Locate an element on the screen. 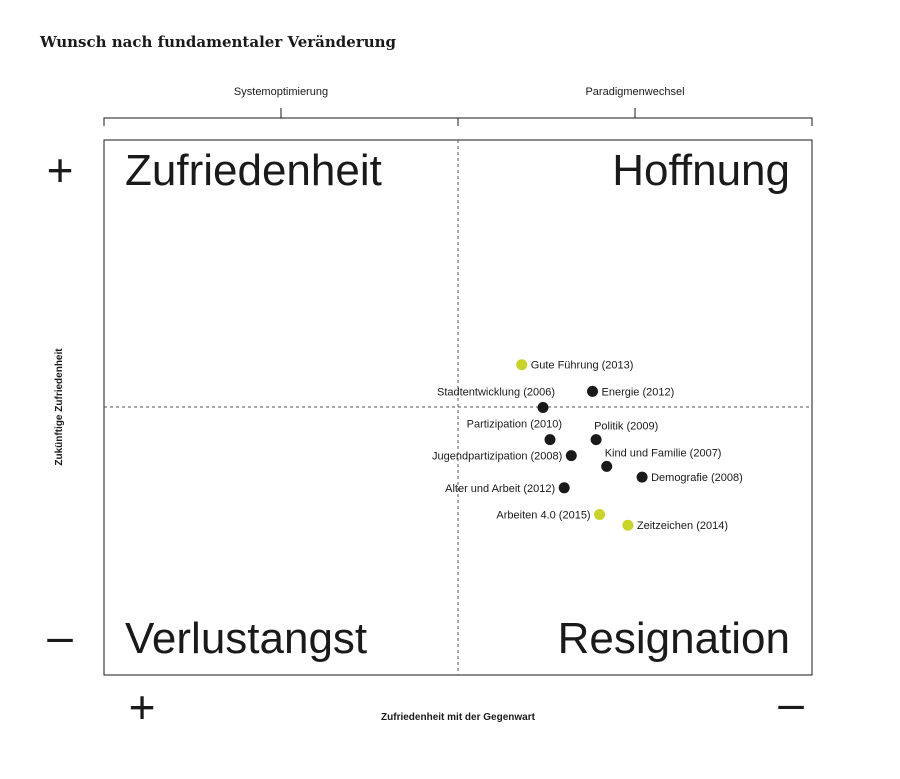  y-axis-title: Zukünftige Zufriedenheit is located at coordinates (59, 407).